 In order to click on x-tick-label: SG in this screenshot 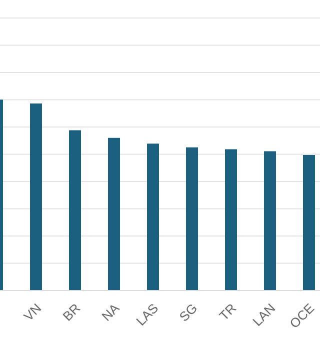, I will do `click(188, 312)`.